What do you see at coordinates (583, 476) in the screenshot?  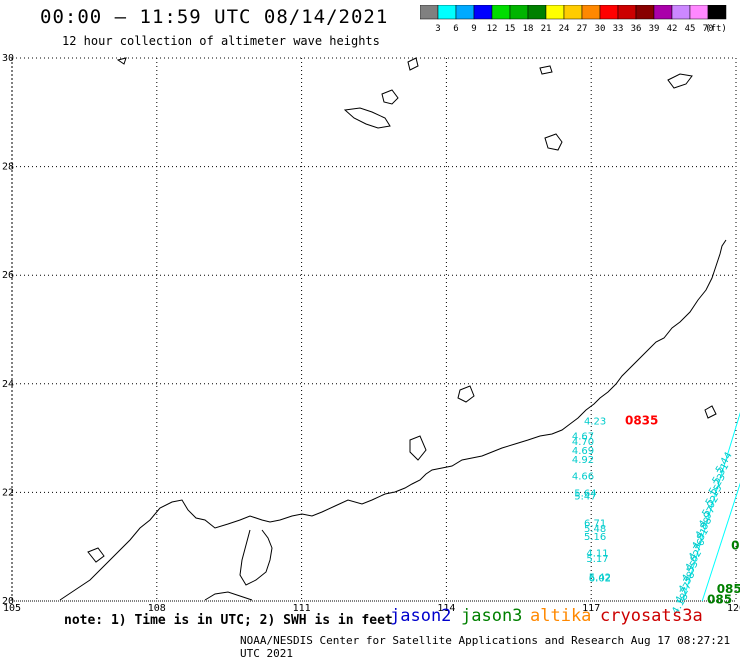 I see `swh-reading: 4.66` at bounding box center [583, 476].